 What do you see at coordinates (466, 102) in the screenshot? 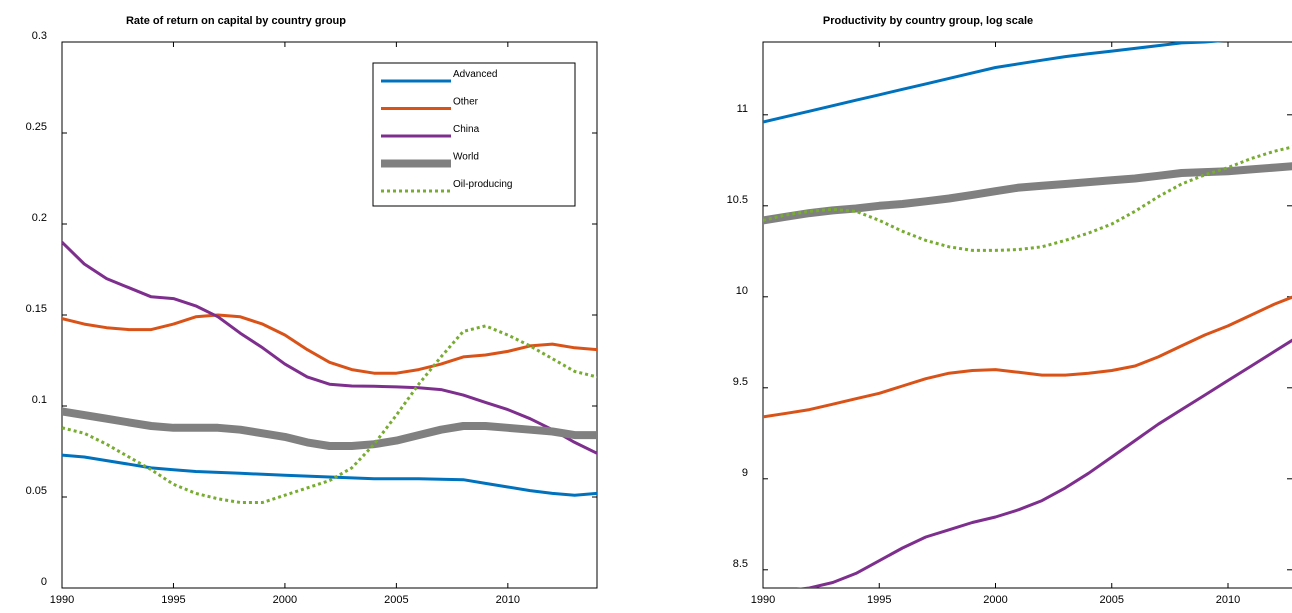
I see `chart-left-legend-label: Other` at bounding box center [466, 102].